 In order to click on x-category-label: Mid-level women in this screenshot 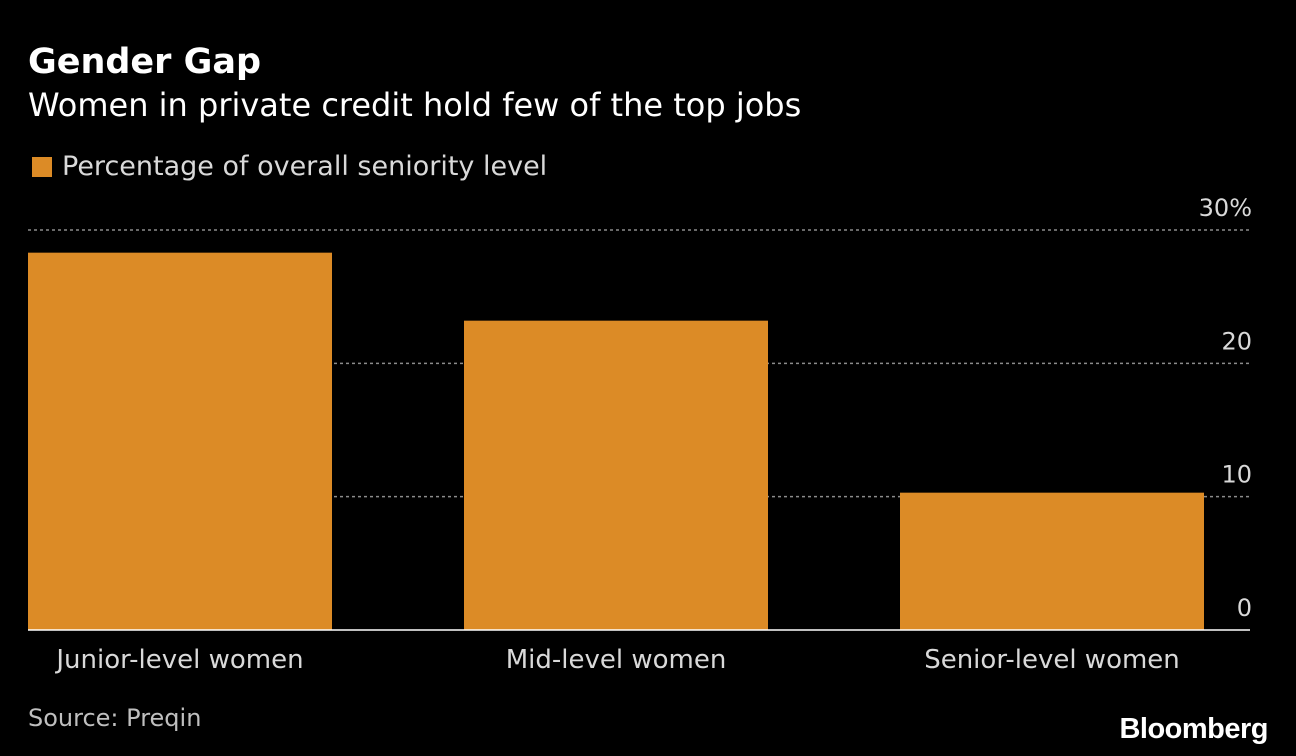, I will do `click(616, 660)`.